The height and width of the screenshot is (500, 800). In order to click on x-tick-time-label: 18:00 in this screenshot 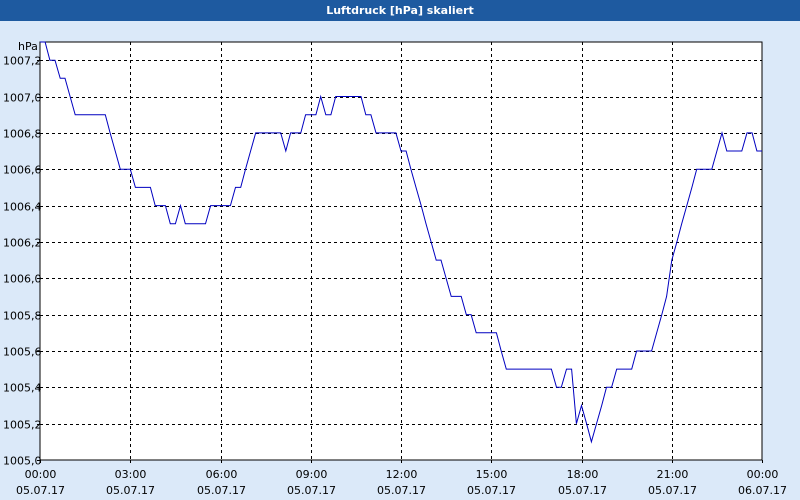, I will do `click(583, 474)`.